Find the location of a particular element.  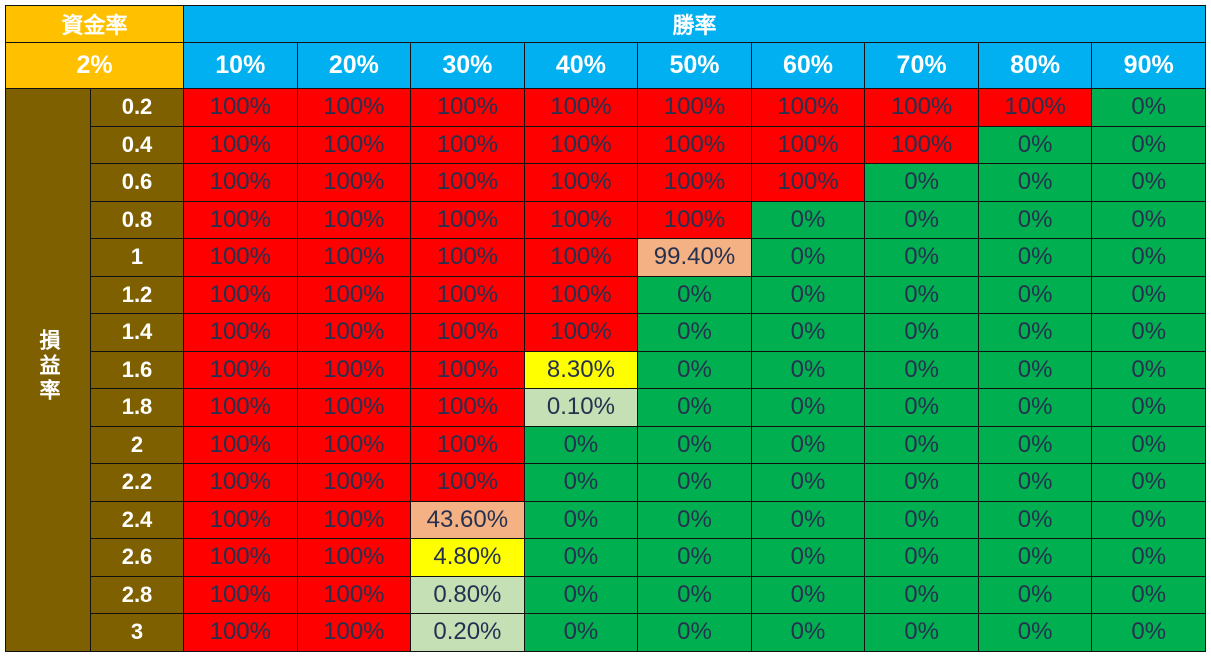

win-rate-header: 70% is located at coordinates (921, 65).